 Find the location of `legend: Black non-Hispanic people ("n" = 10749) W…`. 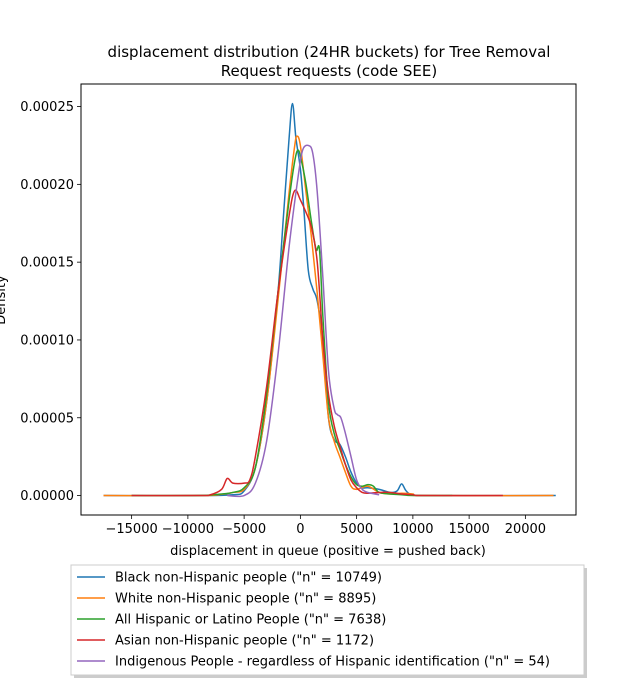

legend: Black non-Hispanic people ("n" = 10749) W… is located at coordinates (328, 621).